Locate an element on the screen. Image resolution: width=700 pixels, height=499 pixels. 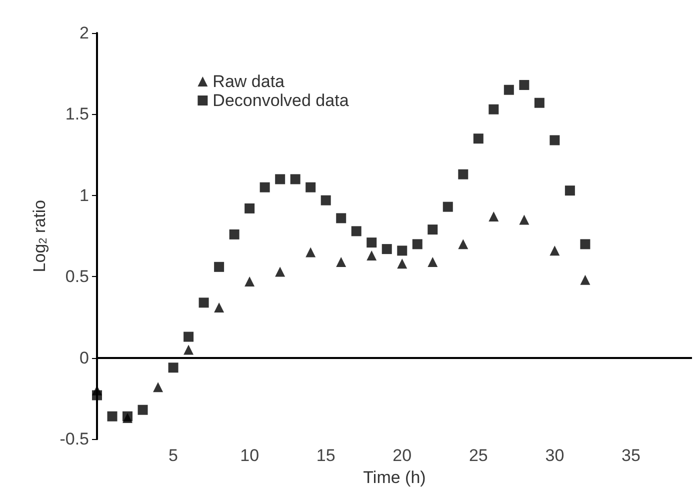
legend-label: Deconvolved data is located at coordinates (281, 100).